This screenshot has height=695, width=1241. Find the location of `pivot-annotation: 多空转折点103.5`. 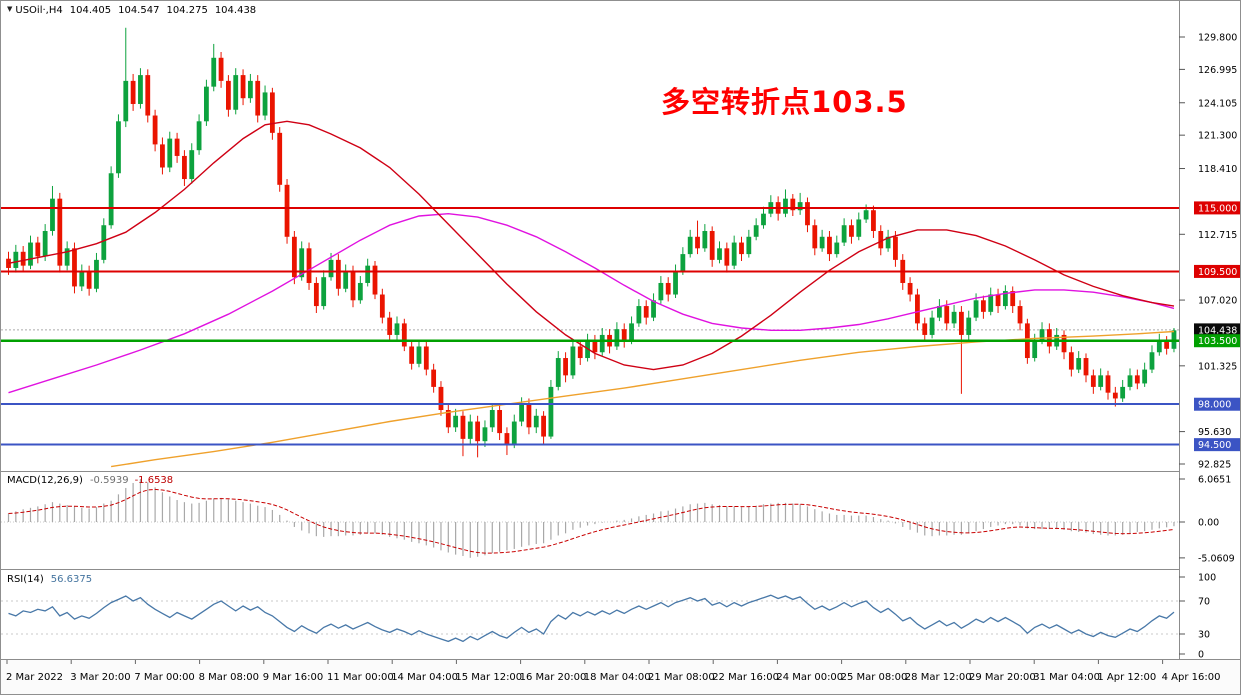

pivot-annotation: 多空转折点103.5 is located at coordinates (784, 102).